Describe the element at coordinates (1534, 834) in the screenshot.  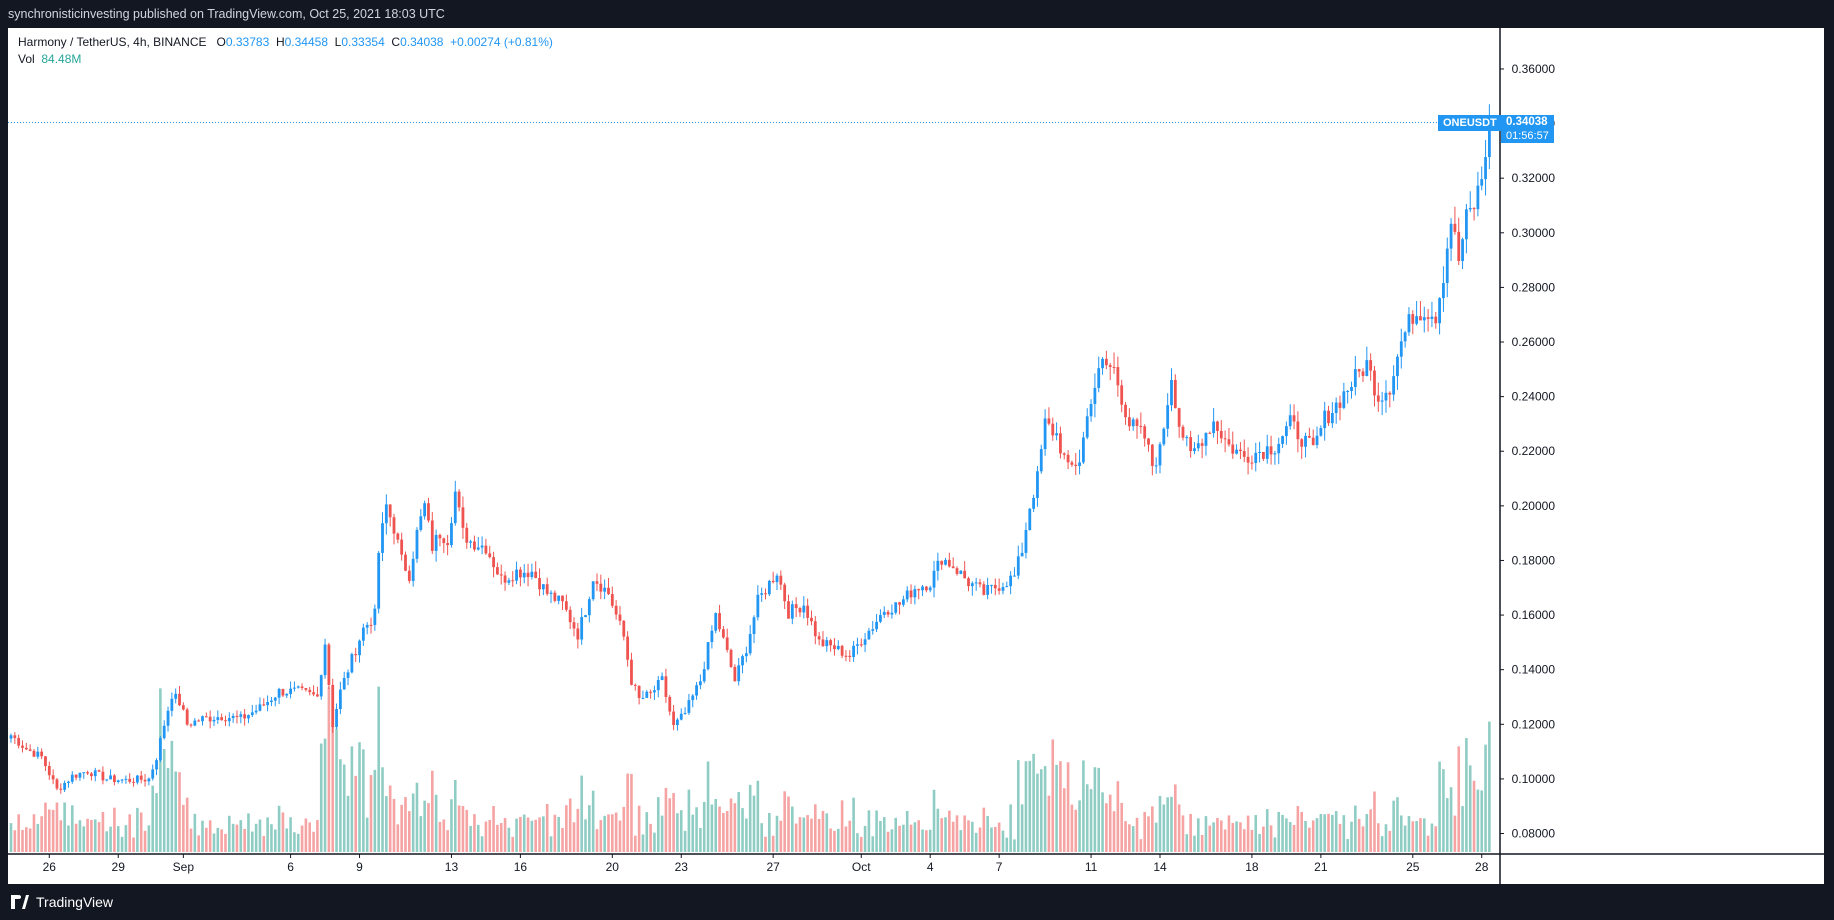
I see `y-tick-label: 0.08000` at that location.